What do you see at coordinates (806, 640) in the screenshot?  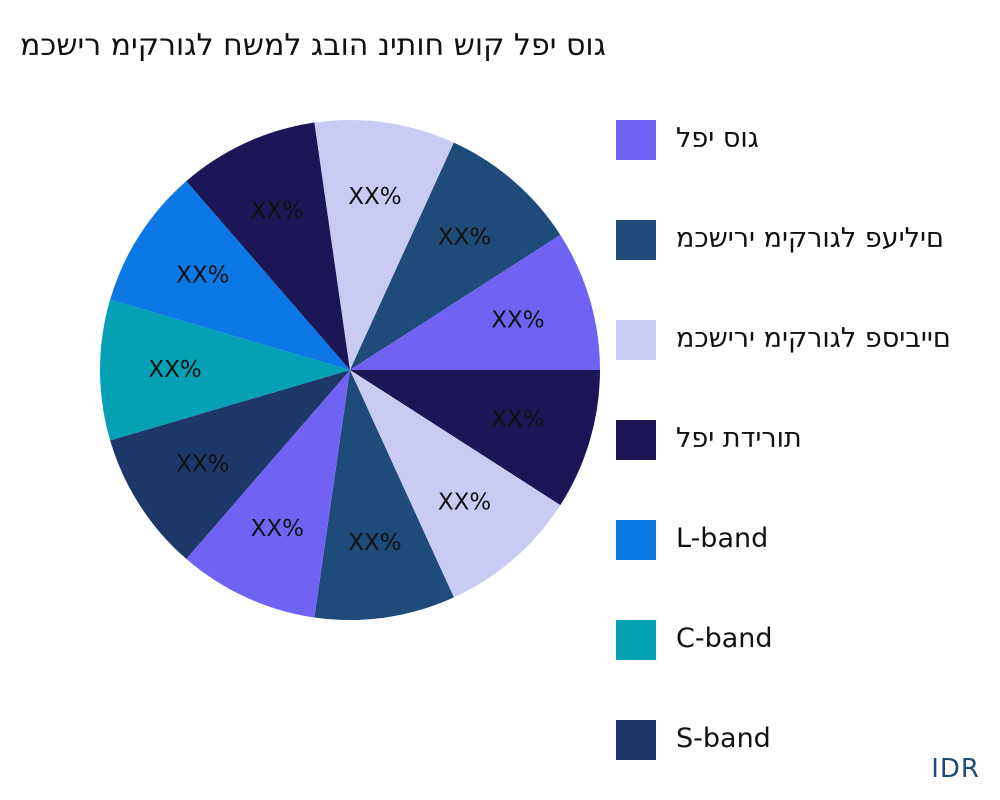 I see `legend-item: C-band` at bounding box center [806, 640].